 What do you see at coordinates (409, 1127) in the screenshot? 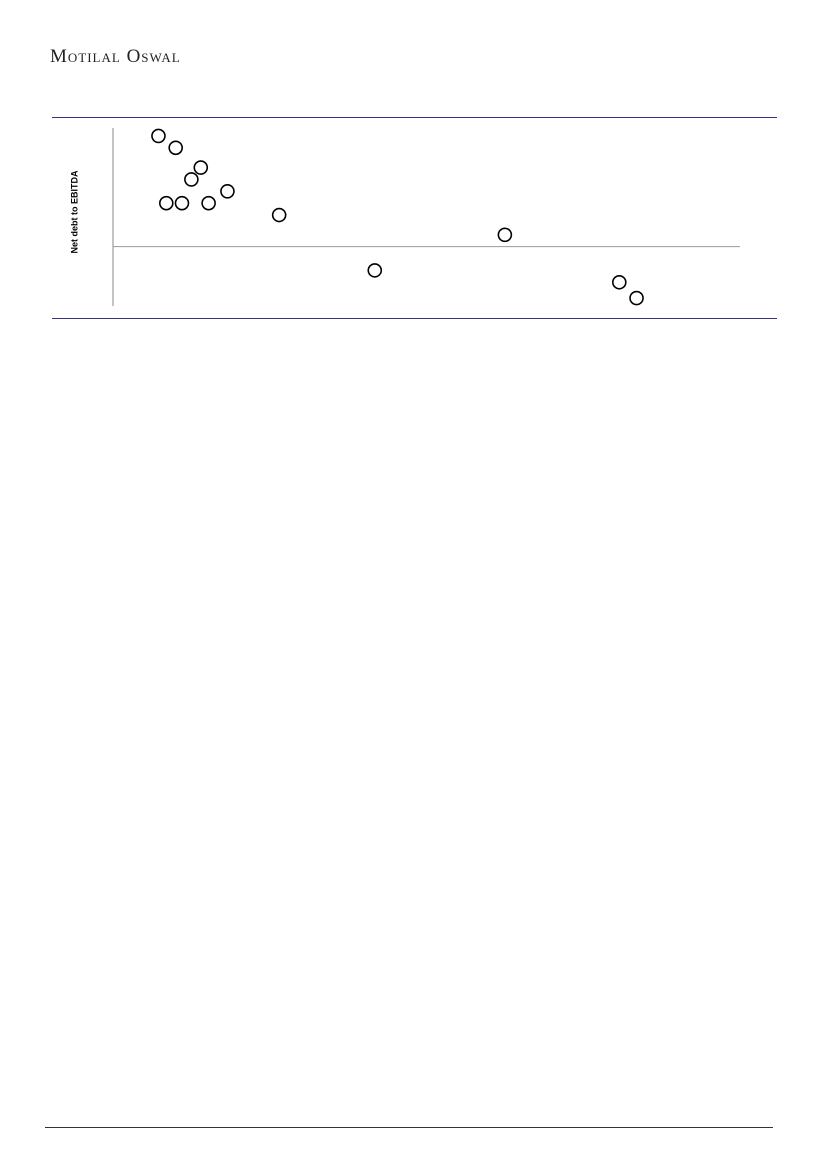
I see `footer-rule` at bounding box center [409, 1127].